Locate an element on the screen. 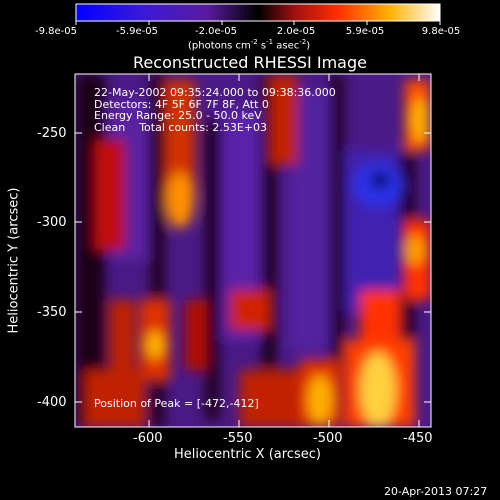 Image resolution: width=500 pixels, height=500 pixels. colorbar-units: (photons cm-2 s-1 asec-2) is located at coordinates (249, 45).